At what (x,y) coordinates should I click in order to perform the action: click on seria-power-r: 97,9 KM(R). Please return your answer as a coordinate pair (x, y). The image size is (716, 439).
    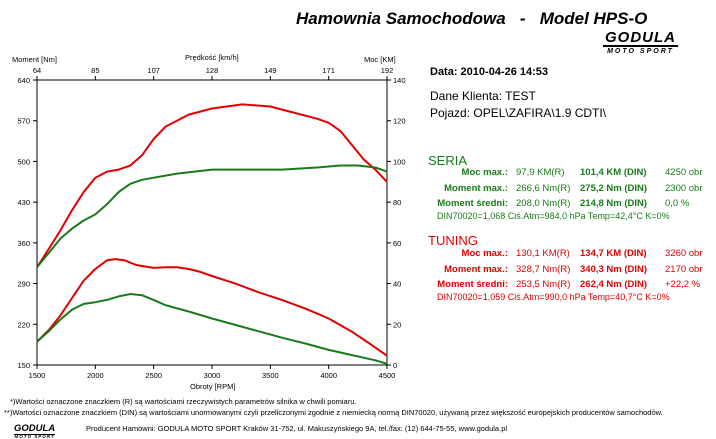
    Looking at the image, I should click on (540, 173).